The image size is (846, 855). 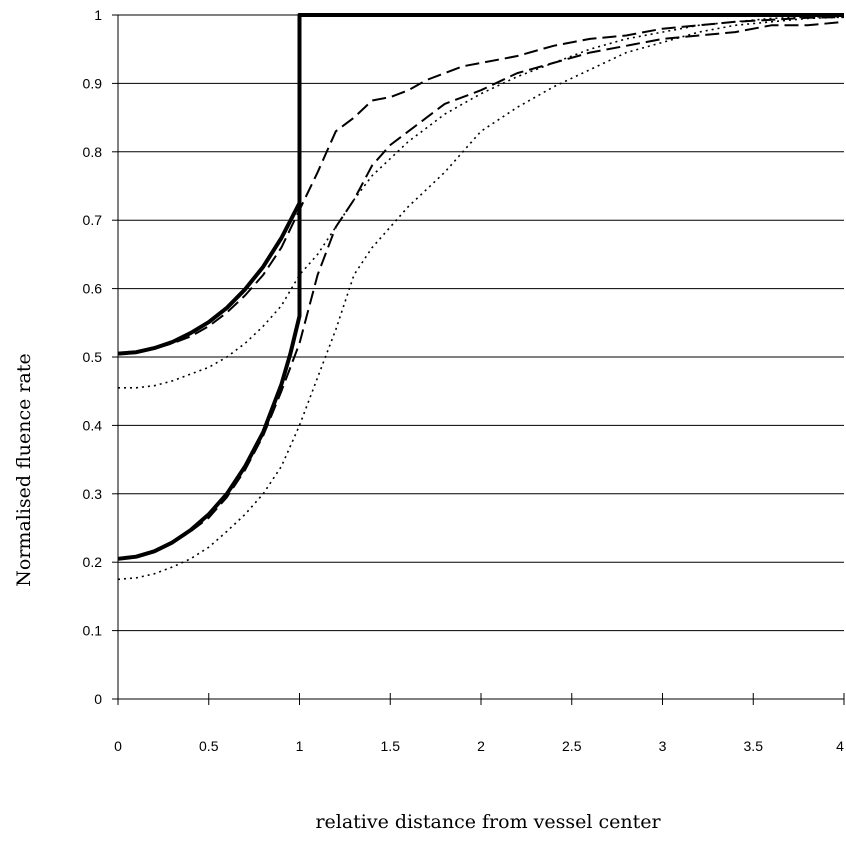 What do you see at coordinates (98, 15) in the screenshot?
I see `y-tick-label: 1` at bounding box center [98, 15].